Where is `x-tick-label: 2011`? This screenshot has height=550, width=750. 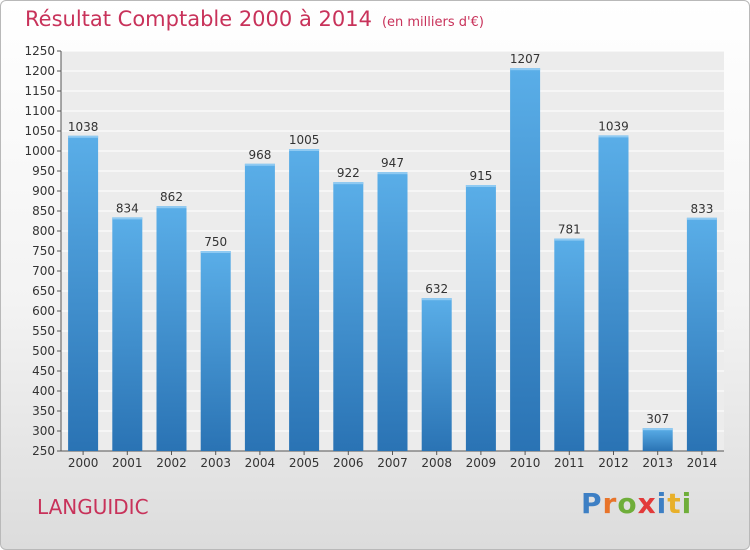 x-tick-label: 2011 is located at coordinates (569, 463).